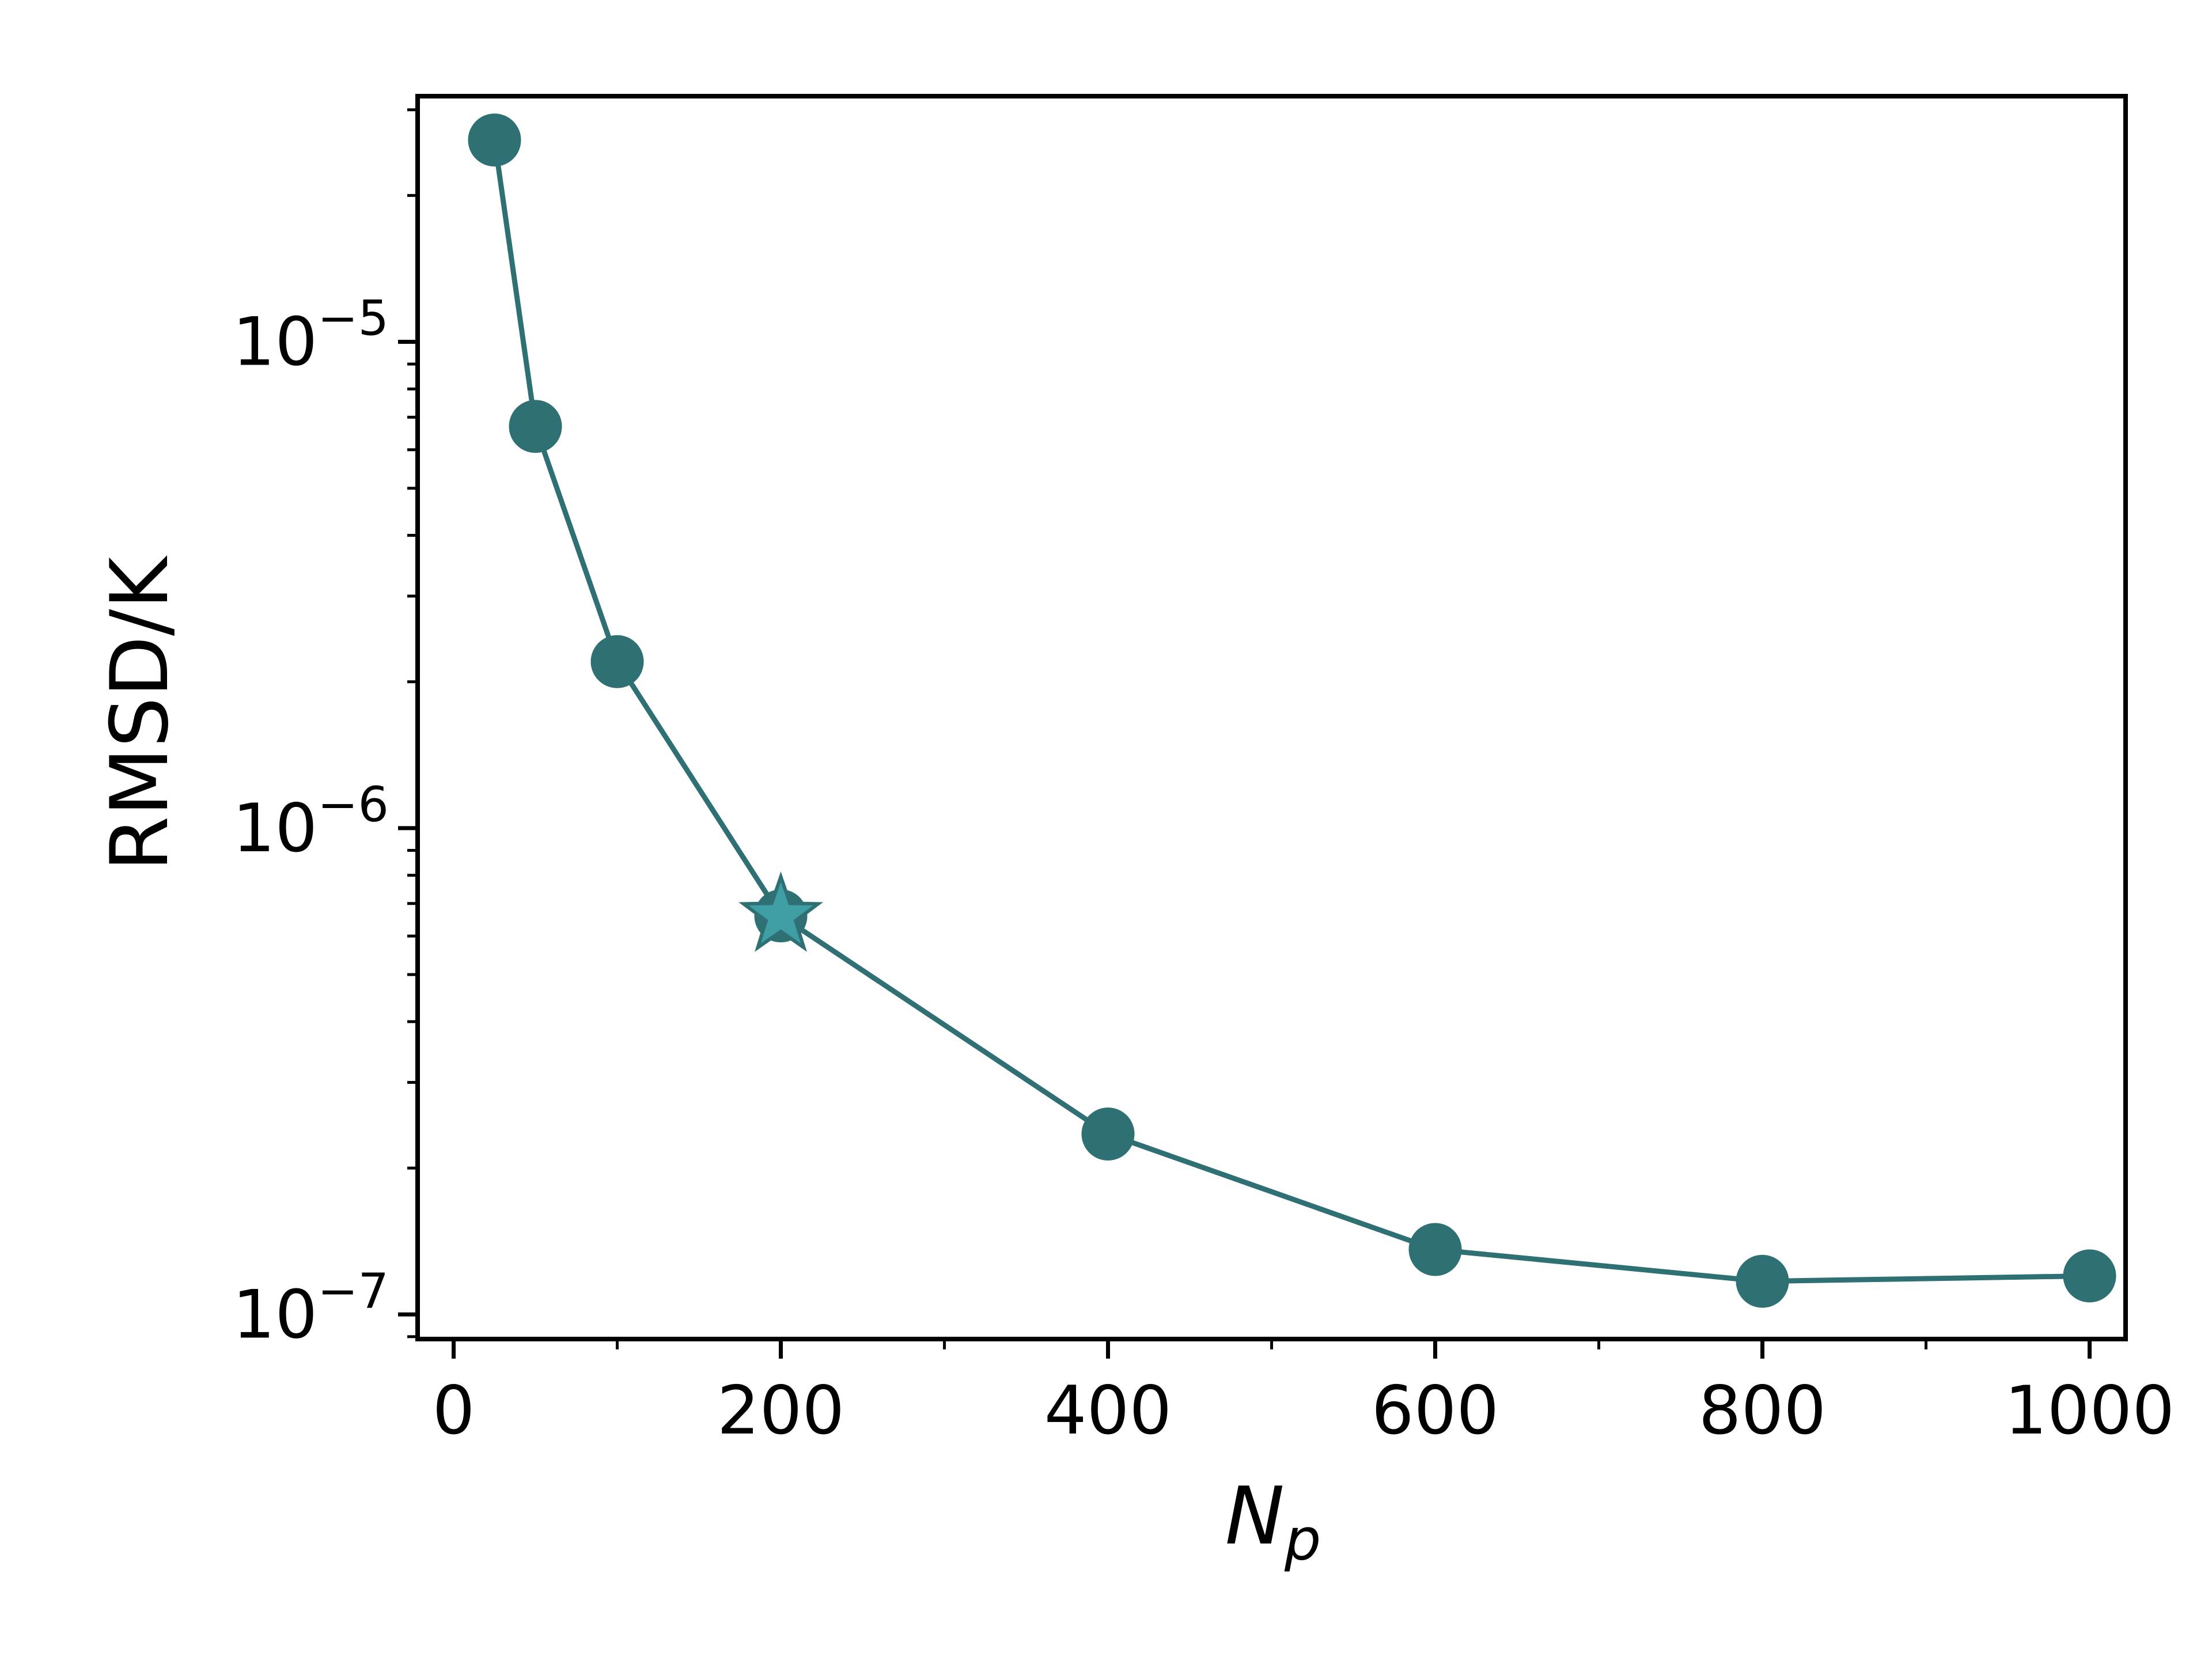 This screenshot has width=2212, height=1661. What do you see at coordinates (139, 713) in the screenshot?
I see `y-axis-label: RMSD/K` at bounding box center [139, 713].